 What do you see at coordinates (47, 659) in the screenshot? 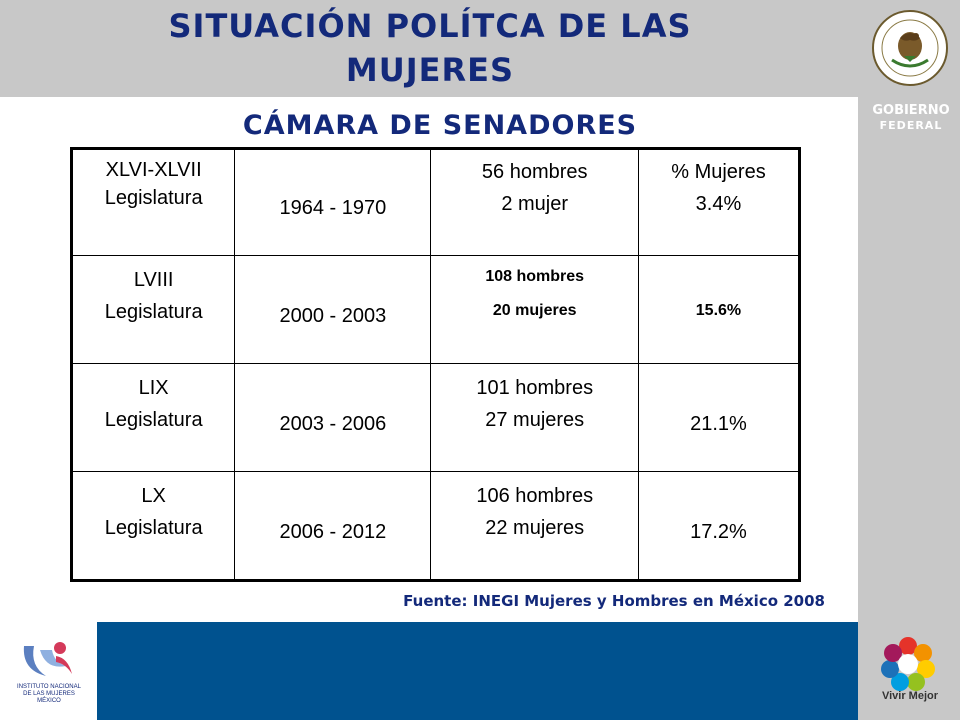
I see `inmujeres-logo-icon` at bounding box center [47, 659].